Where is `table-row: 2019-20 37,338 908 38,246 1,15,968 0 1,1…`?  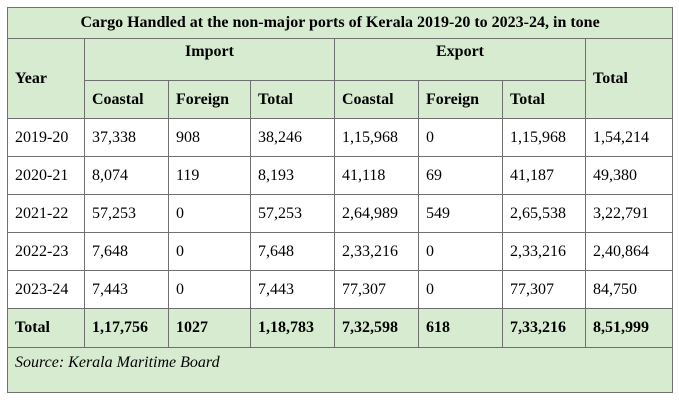
table-row: 2019-20 37,338 908 38,246 1,15,968 0 1,1… is located at coordinates (340, 137).